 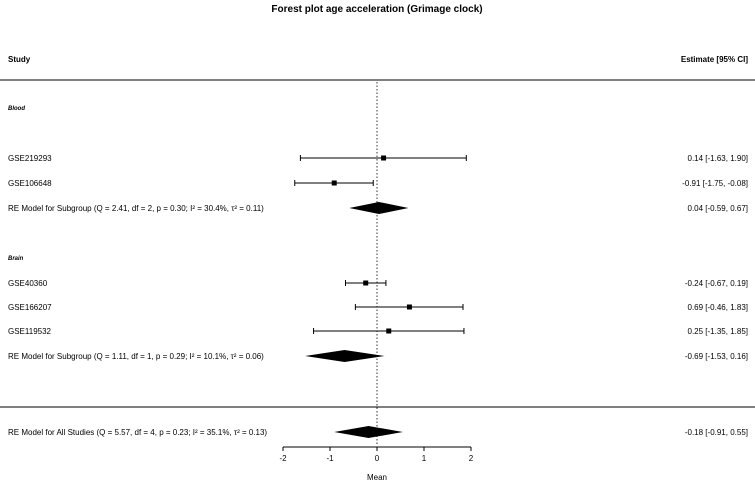 What do you see at coordinates (30, 183) in the screenshot?
I see `study-label: GSE106648` at bounding box center [30, 183].